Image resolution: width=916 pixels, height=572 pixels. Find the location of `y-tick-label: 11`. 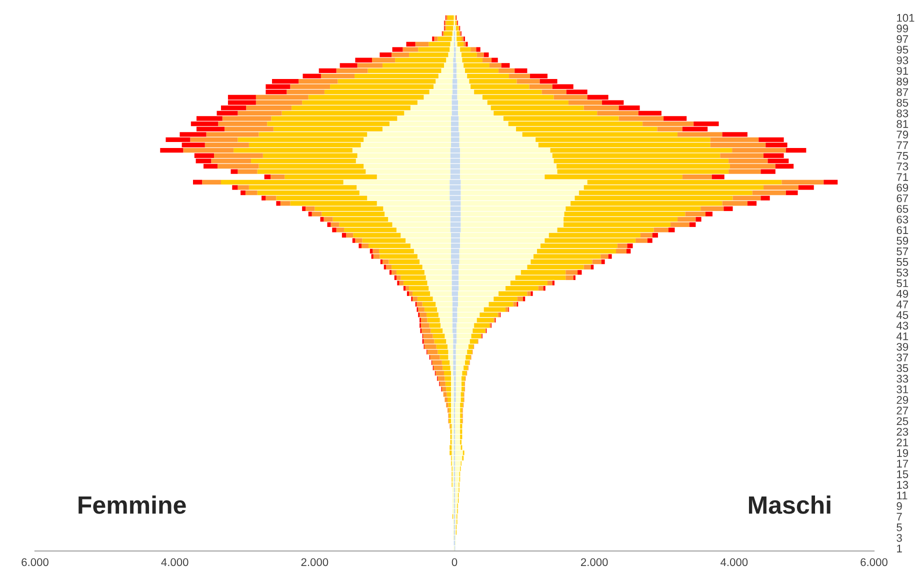

y-tick-label: 11 is located at coordinates (902, 496).